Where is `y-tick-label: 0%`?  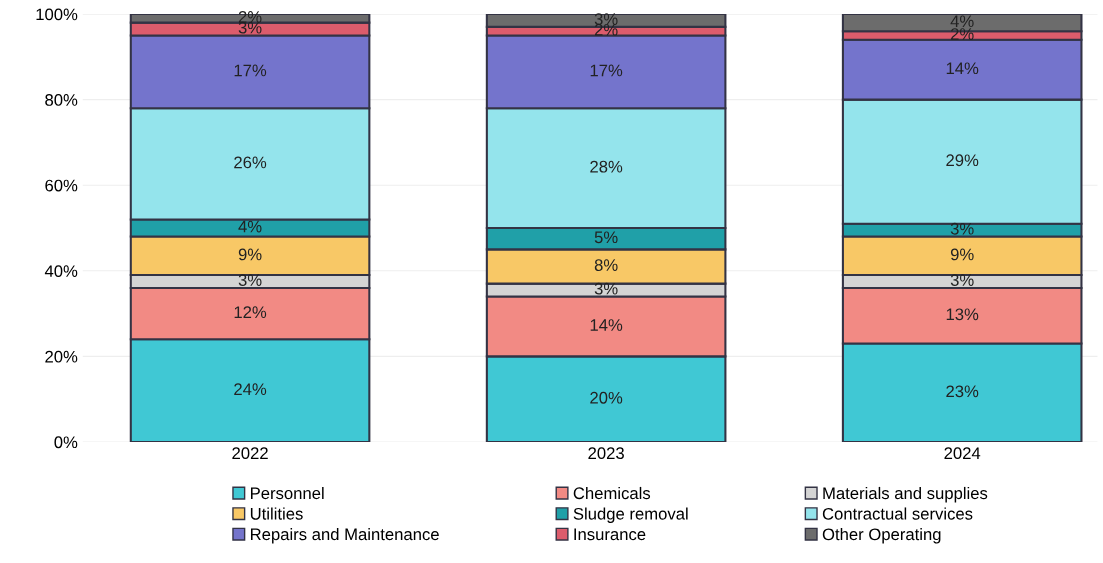
y-tick-label: 0% is located at coordinates (66, 442).